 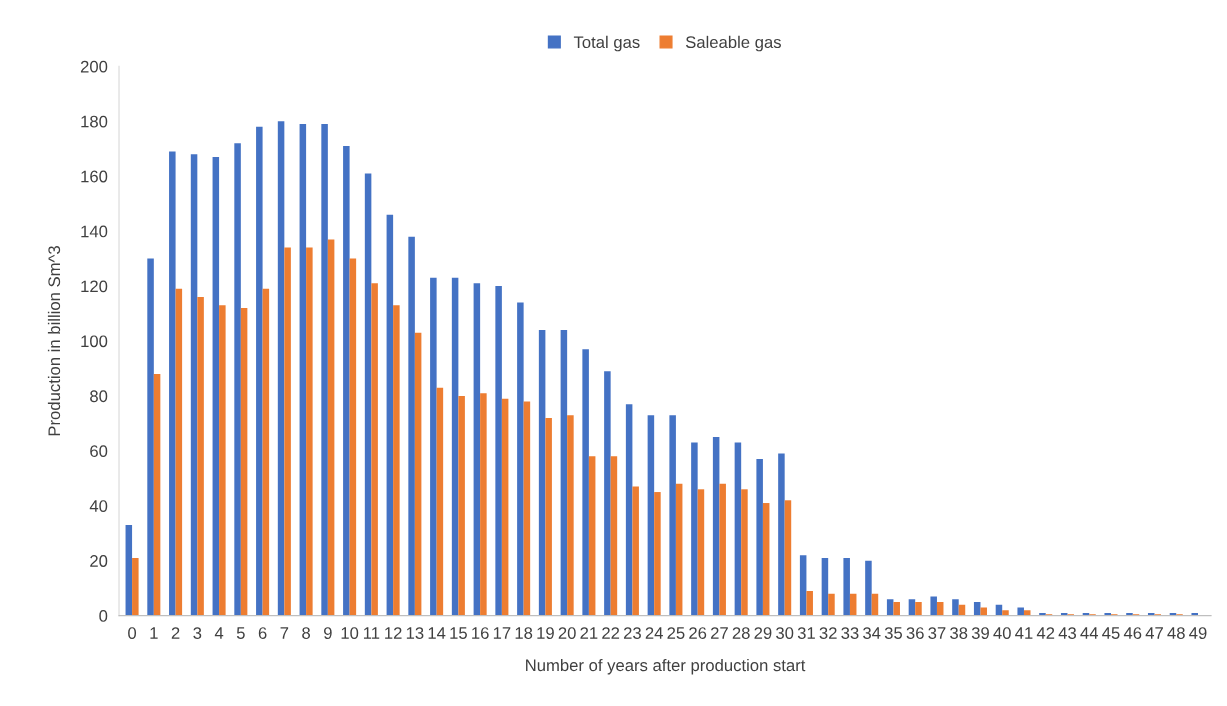 I want to click on x-axis-title: Number of years after production start, so click(x=666, y=666).